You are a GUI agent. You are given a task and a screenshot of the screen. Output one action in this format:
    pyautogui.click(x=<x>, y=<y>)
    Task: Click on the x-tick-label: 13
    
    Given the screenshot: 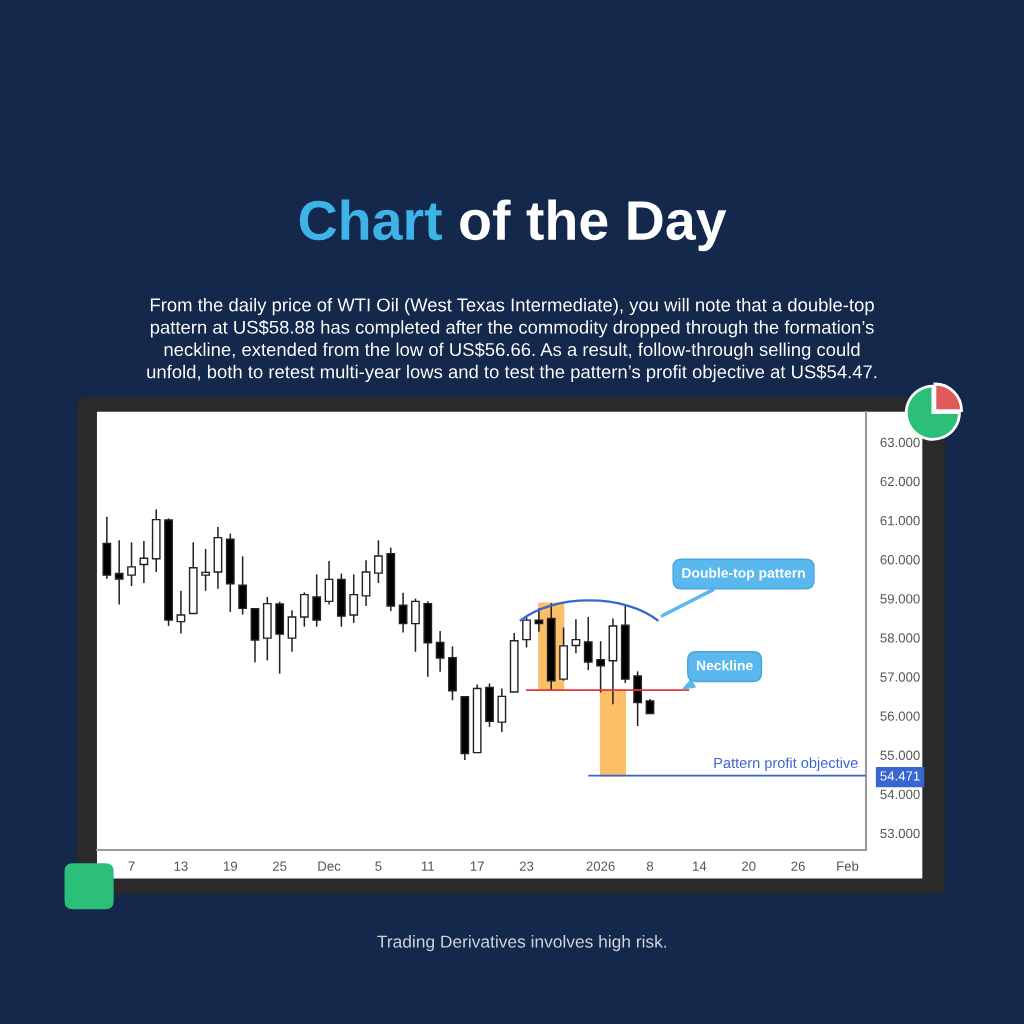 What is the action you would take?
    pyautogui.click(x=181, y=866)
    